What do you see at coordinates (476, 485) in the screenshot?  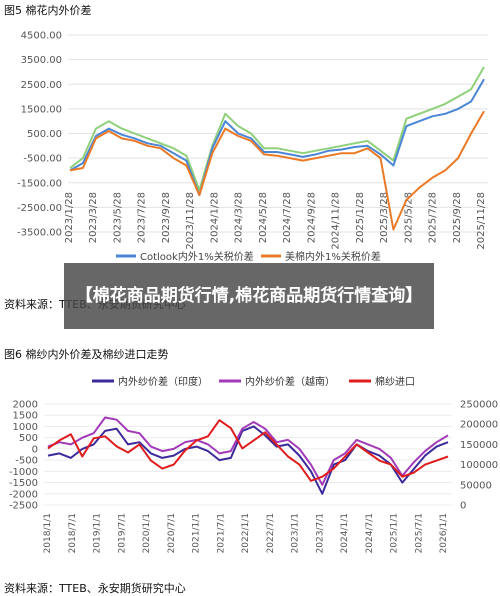 I see `y-right-tick-label: 50000` at bounding box center [476, 485].